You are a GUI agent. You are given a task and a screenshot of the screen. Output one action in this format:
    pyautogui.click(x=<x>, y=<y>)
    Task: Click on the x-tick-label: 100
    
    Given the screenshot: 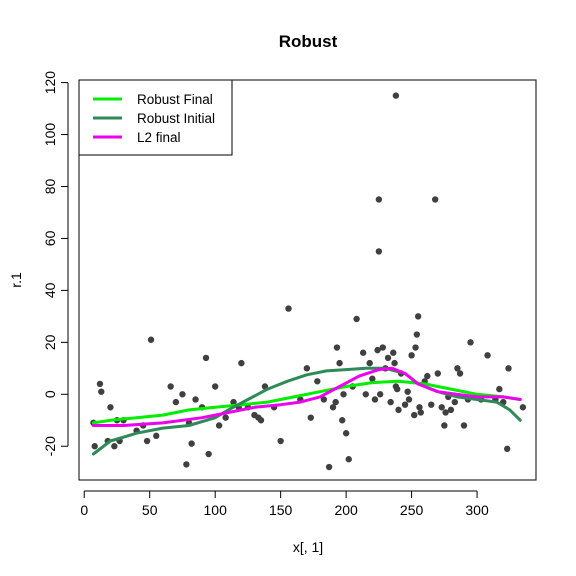 What is the action you would take?
    pyautogui.click(x=216, y=510)
    